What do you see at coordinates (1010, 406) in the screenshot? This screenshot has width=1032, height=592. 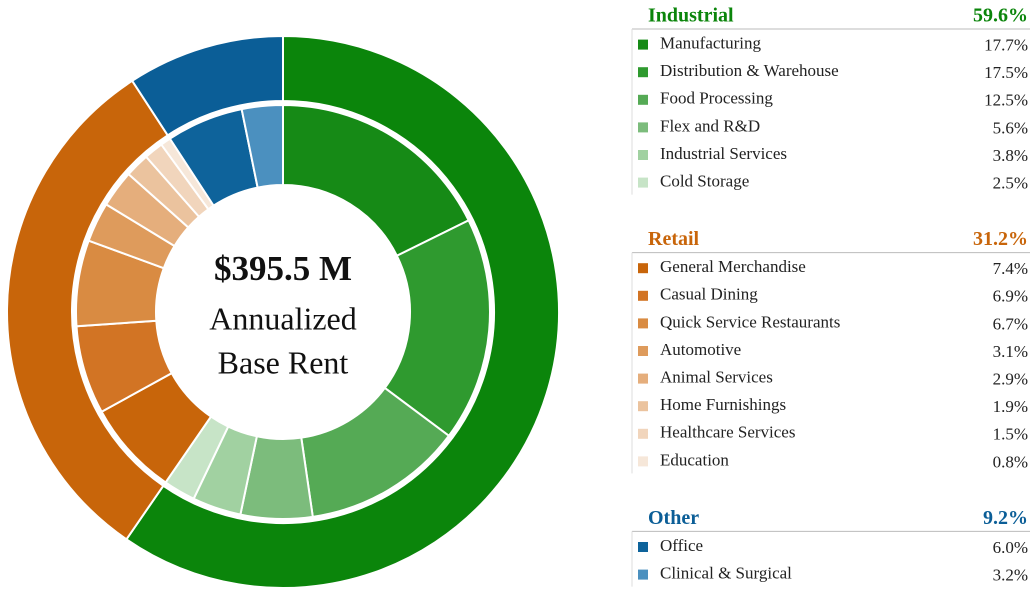 I see `legend-item-value: 1.9%` at bounding box center [1010, 406].